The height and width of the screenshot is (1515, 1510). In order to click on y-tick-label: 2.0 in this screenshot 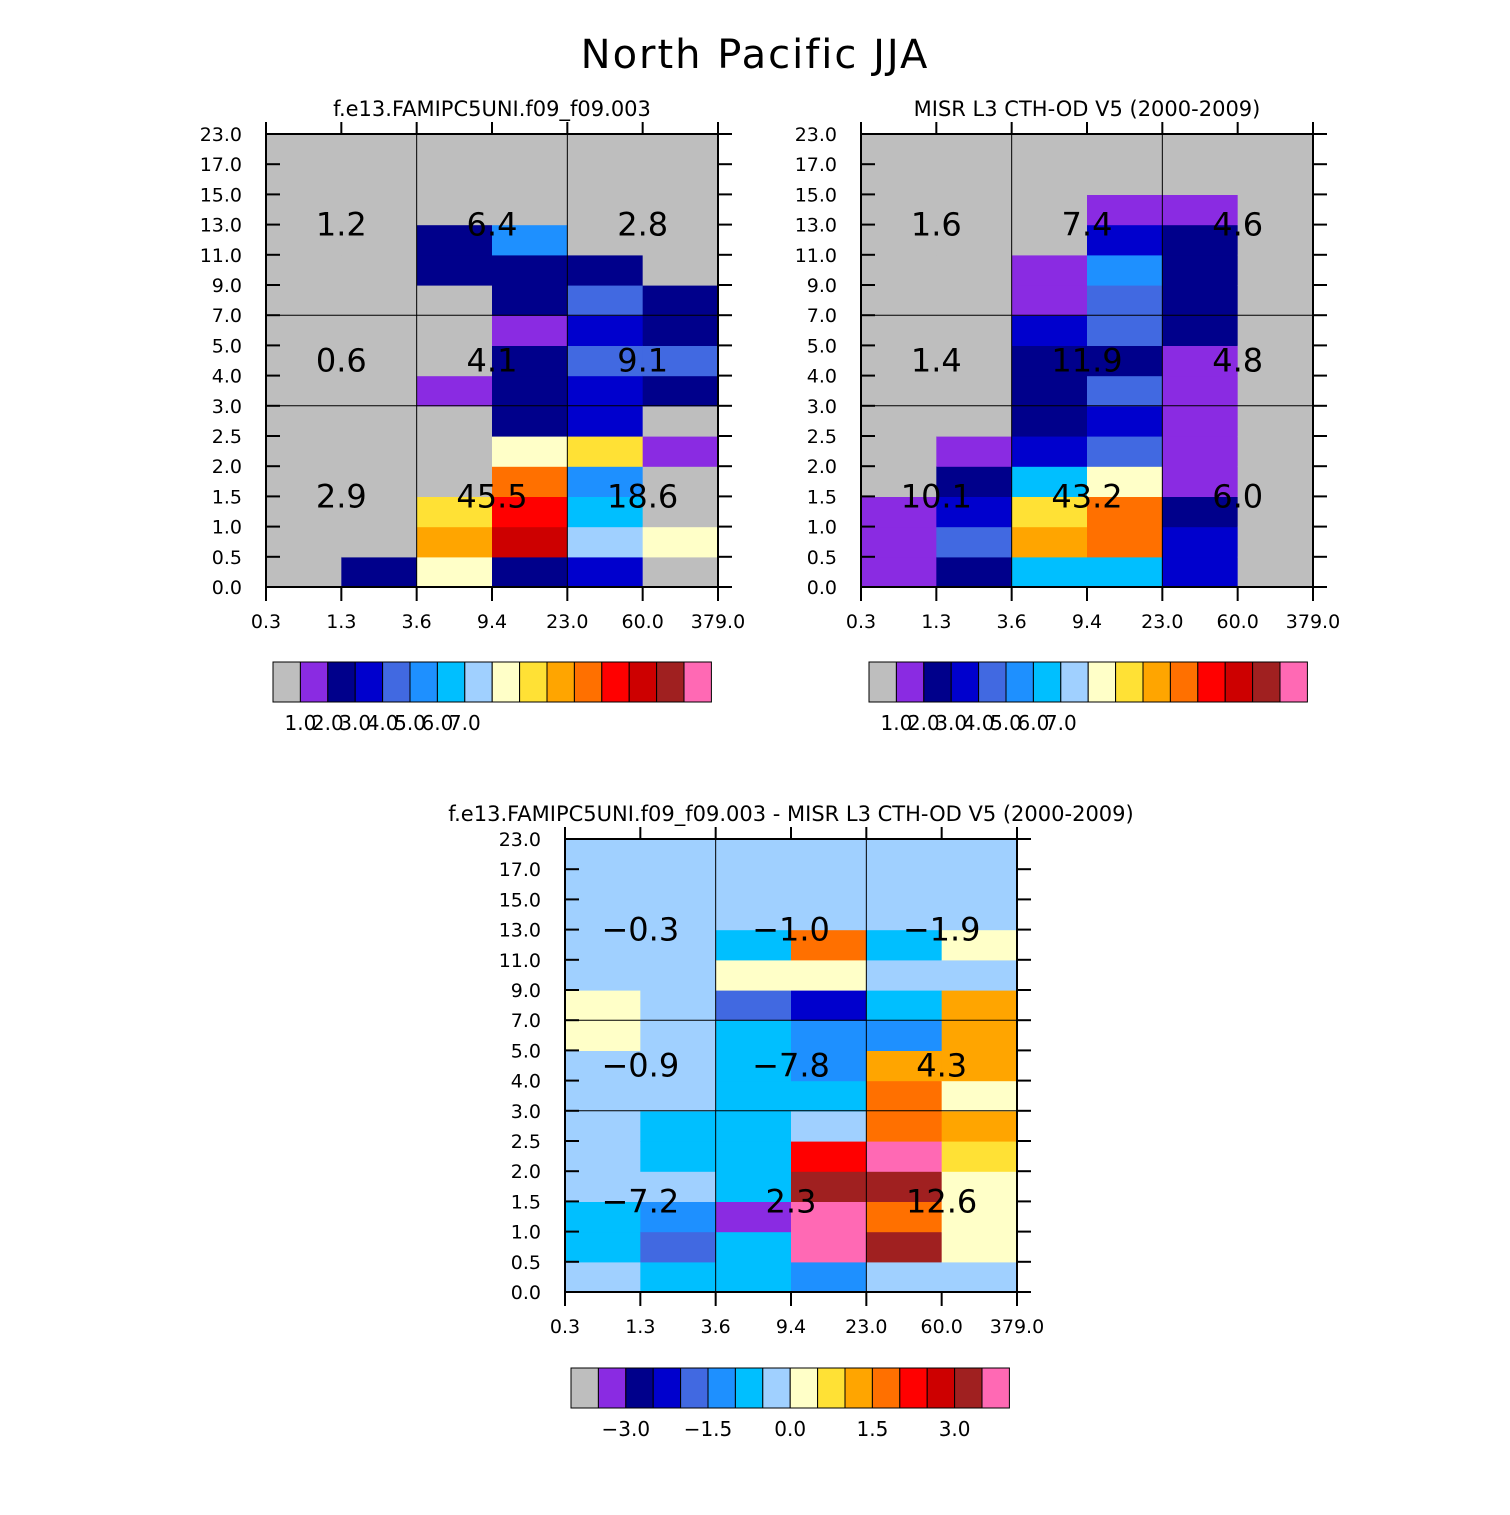, I will do `click(526, 1172)`.